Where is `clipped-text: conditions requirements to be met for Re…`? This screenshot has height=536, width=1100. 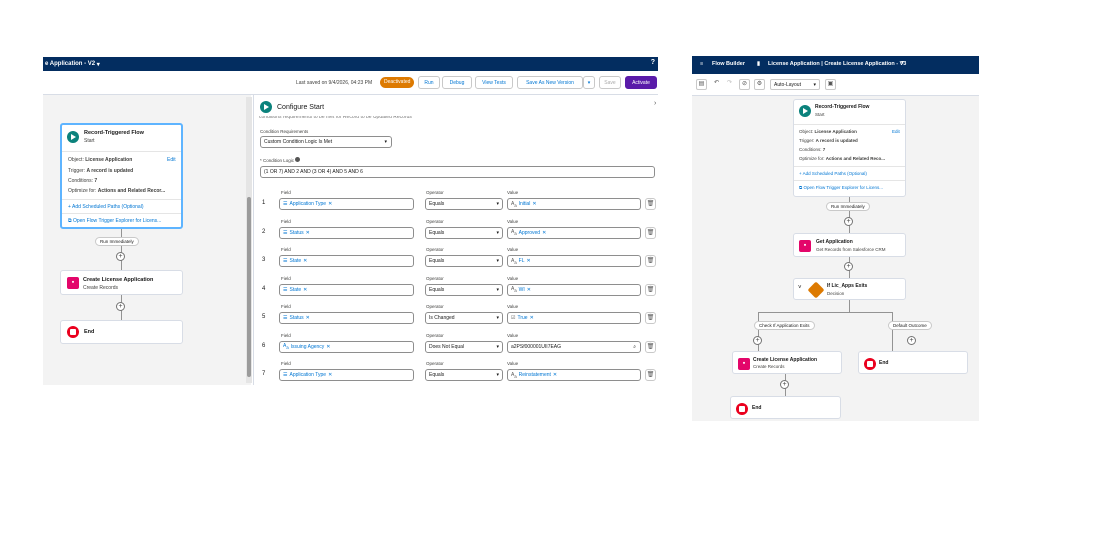
clipped-text: conditions requirements to be met for Re… is located at coordinates (335, 117).